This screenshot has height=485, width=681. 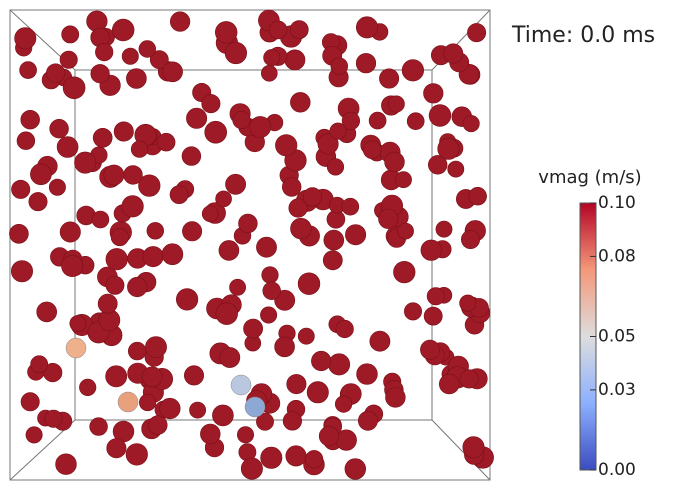 I want to click on time-label: Time: 0.0 ms, so click(x=583, y=35).